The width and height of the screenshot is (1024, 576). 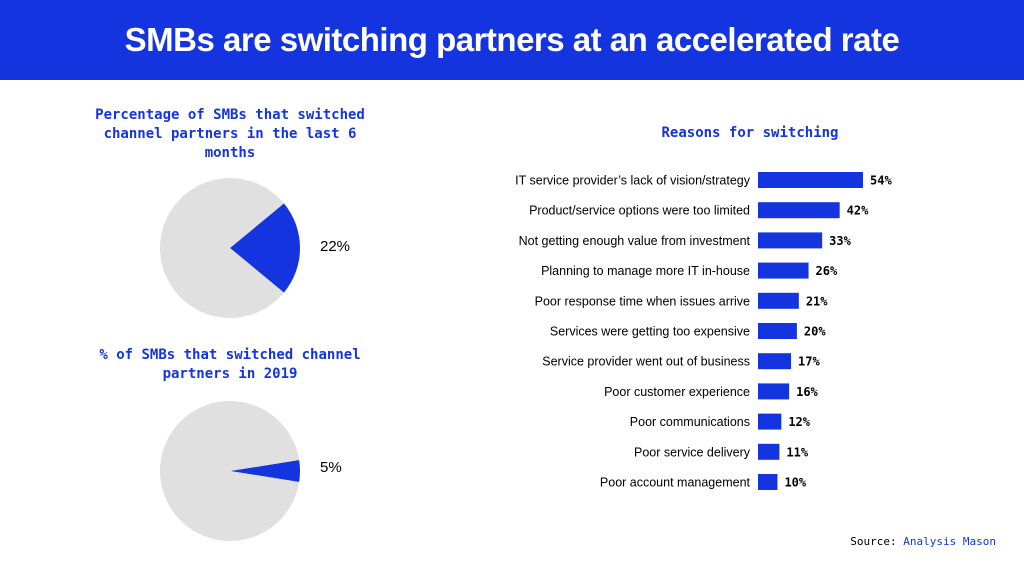 I want to click on source-note: Source: Analysis Mason, so click(x=923, y=541).